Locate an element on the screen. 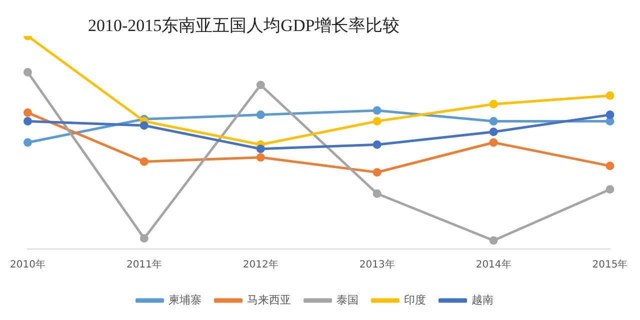 The height and width of the screenshot is (320, 640). legend-label: 越南 is located at coordinates (482, 299).